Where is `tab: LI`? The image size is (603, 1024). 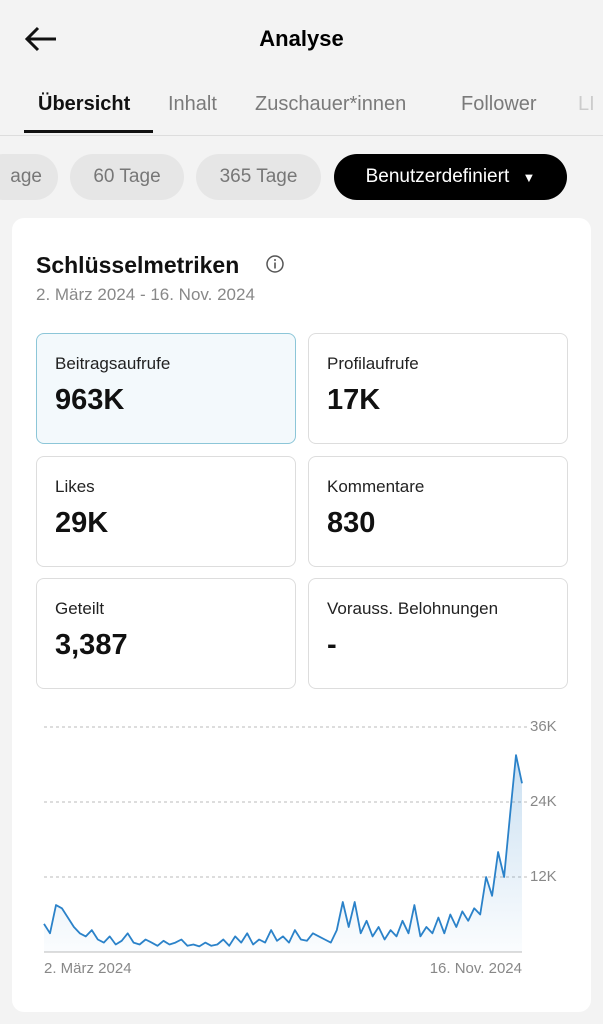 tab: LI is located at coordinates (586, 104).